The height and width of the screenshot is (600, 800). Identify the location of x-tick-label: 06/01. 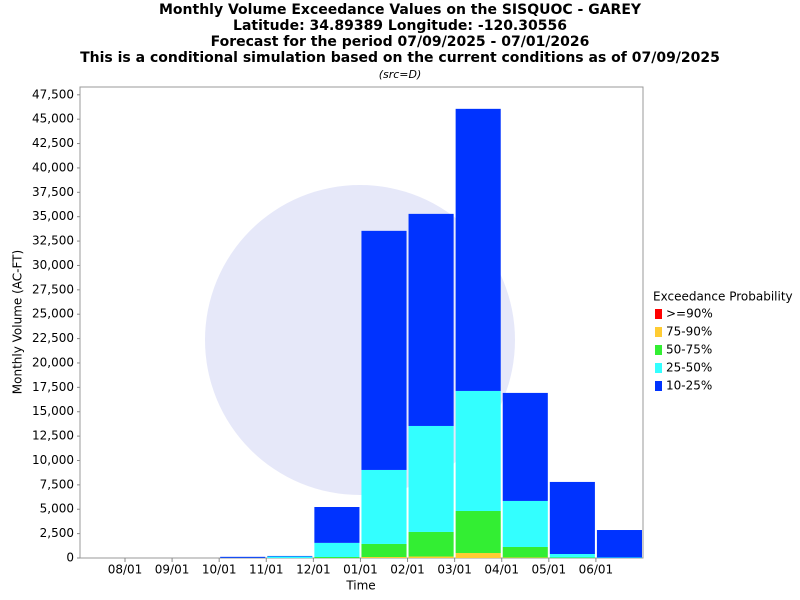
(596, 570).